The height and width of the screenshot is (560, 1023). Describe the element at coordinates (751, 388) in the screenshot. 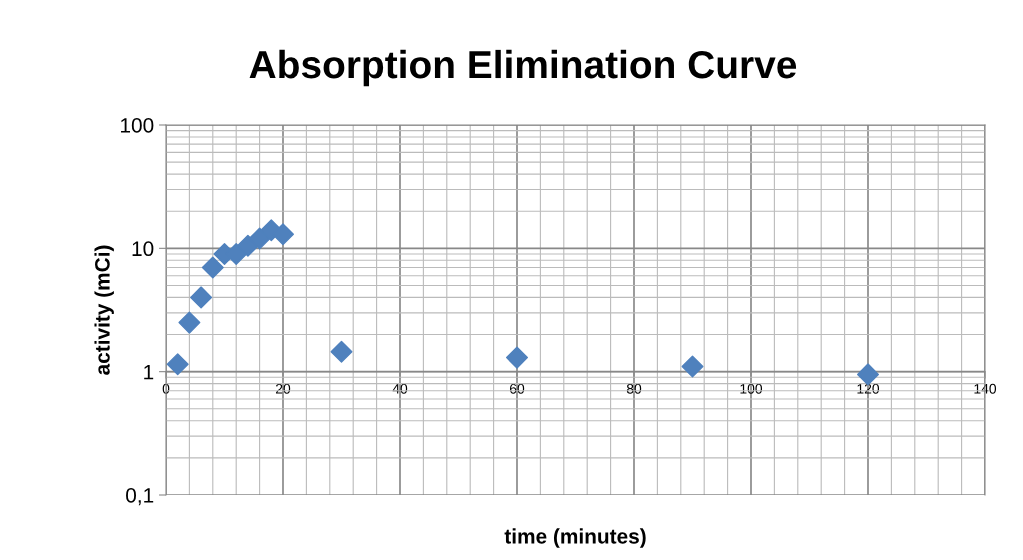

I see `x-tick-label: 100` at that location.